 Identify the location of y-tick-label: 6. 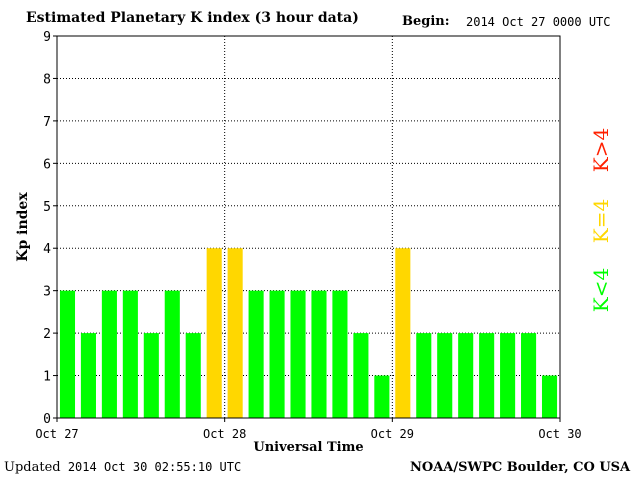
(47, 164).